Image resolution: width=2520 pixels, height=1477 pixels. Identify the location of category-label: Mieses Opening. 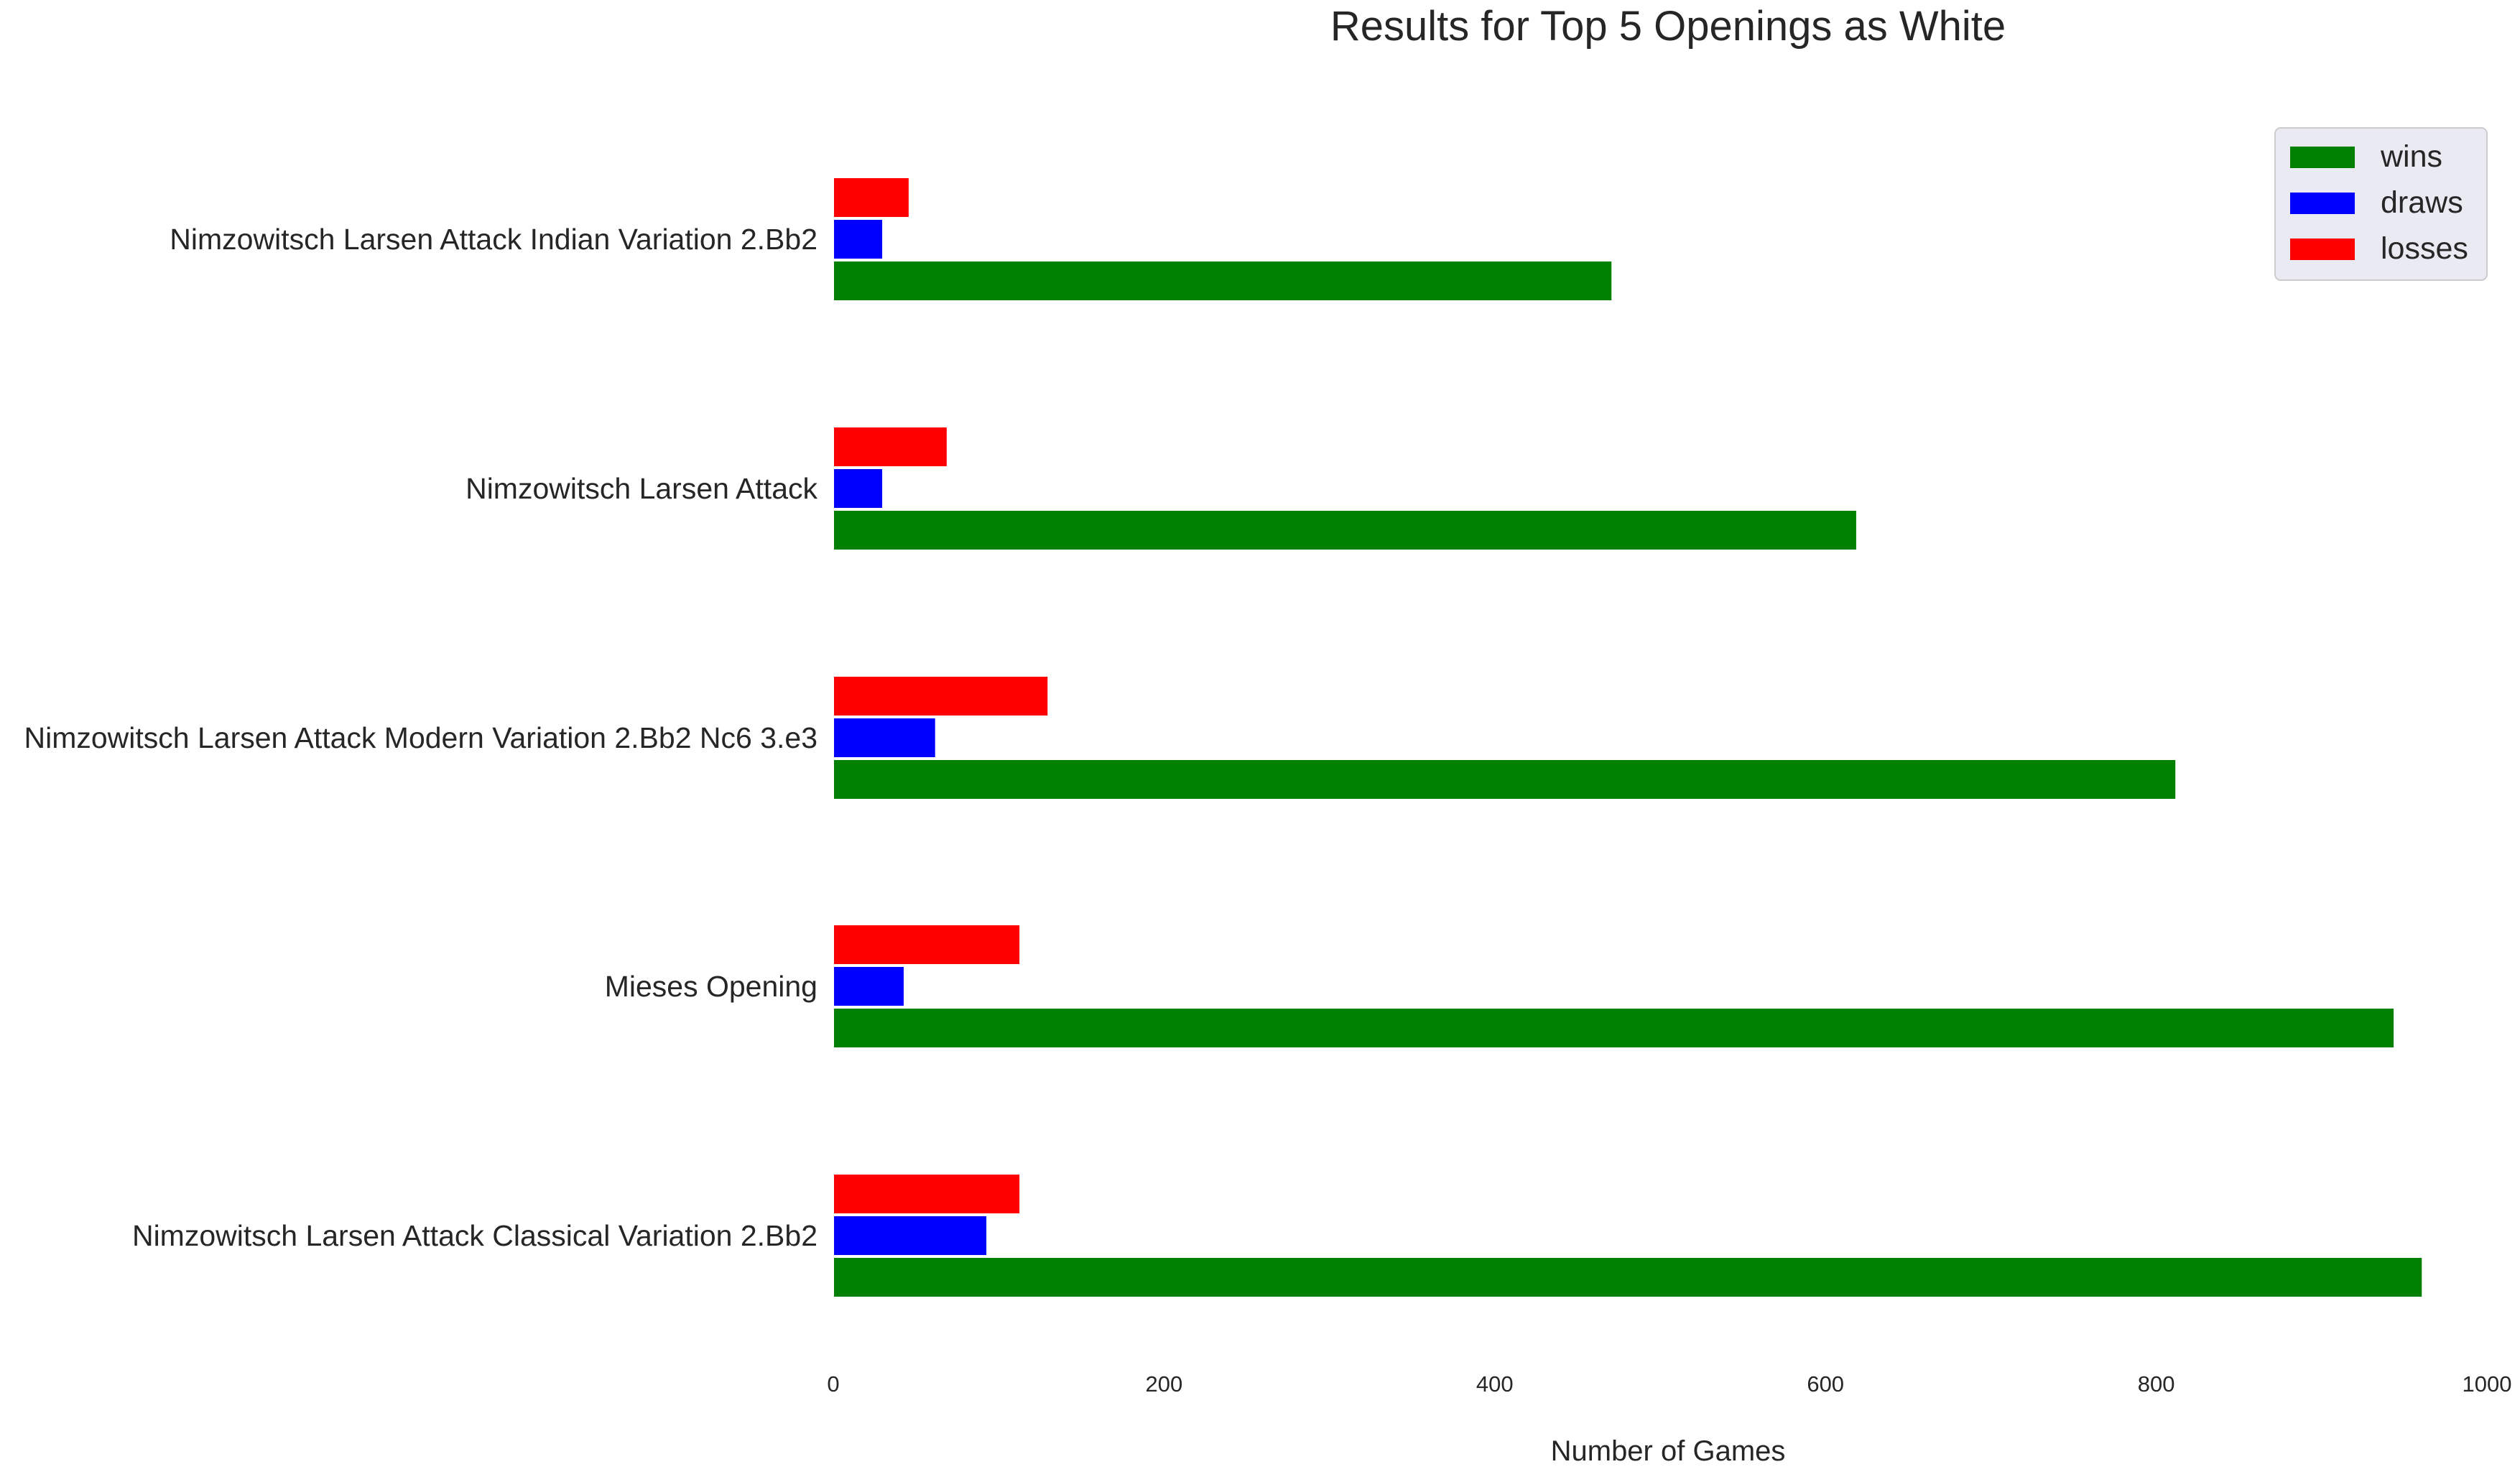
(711, 986).